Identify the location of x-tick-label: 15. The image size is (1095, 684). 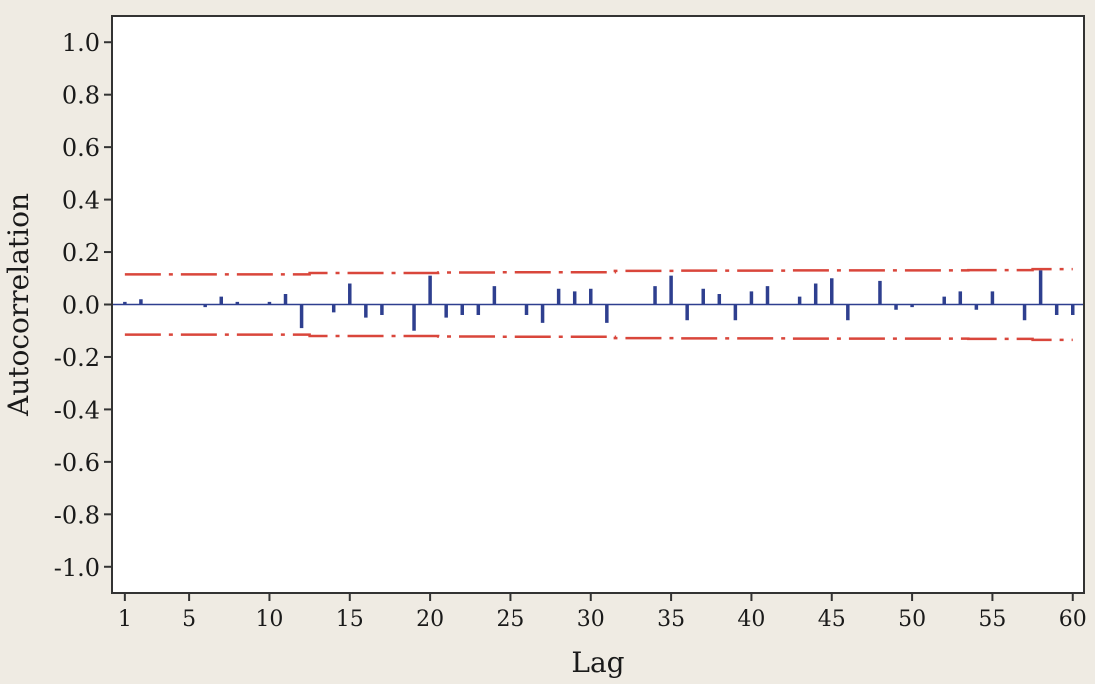
(350, 619).